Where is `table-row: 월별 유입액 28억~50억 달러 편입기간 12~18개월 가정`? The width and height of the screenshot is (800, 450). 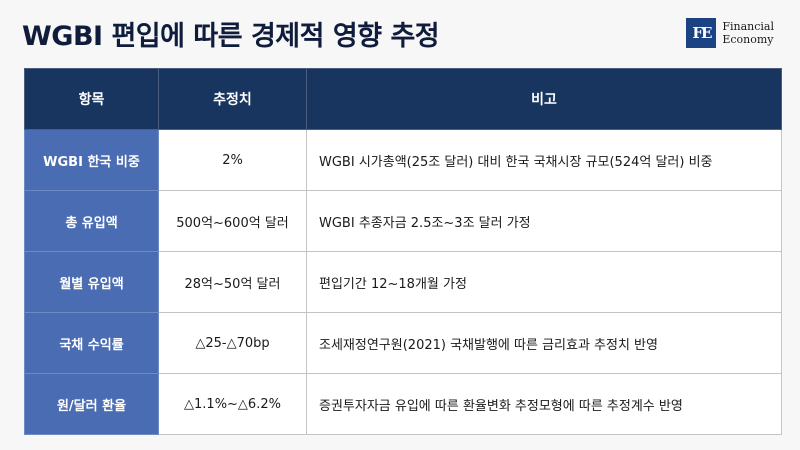
table-row: 월별 유입액 28억~50억 달러 편입기간 12~18개월 가정 is located at coordinates (403, 282).